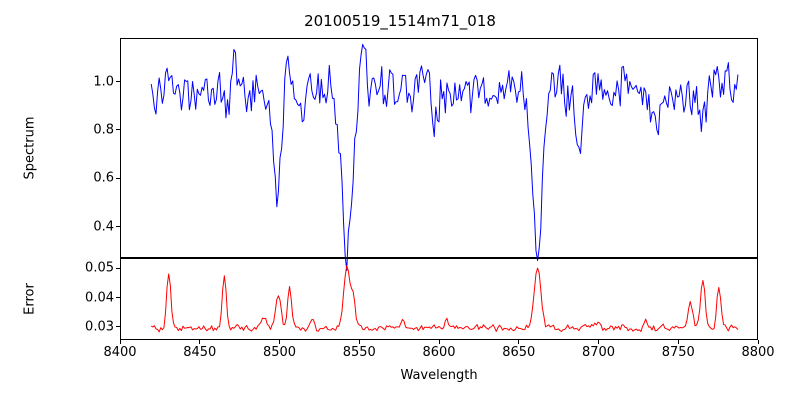 This screenshot has height=400, width=800. I want to click on x-tick-label: 8550, so click(359, 352).